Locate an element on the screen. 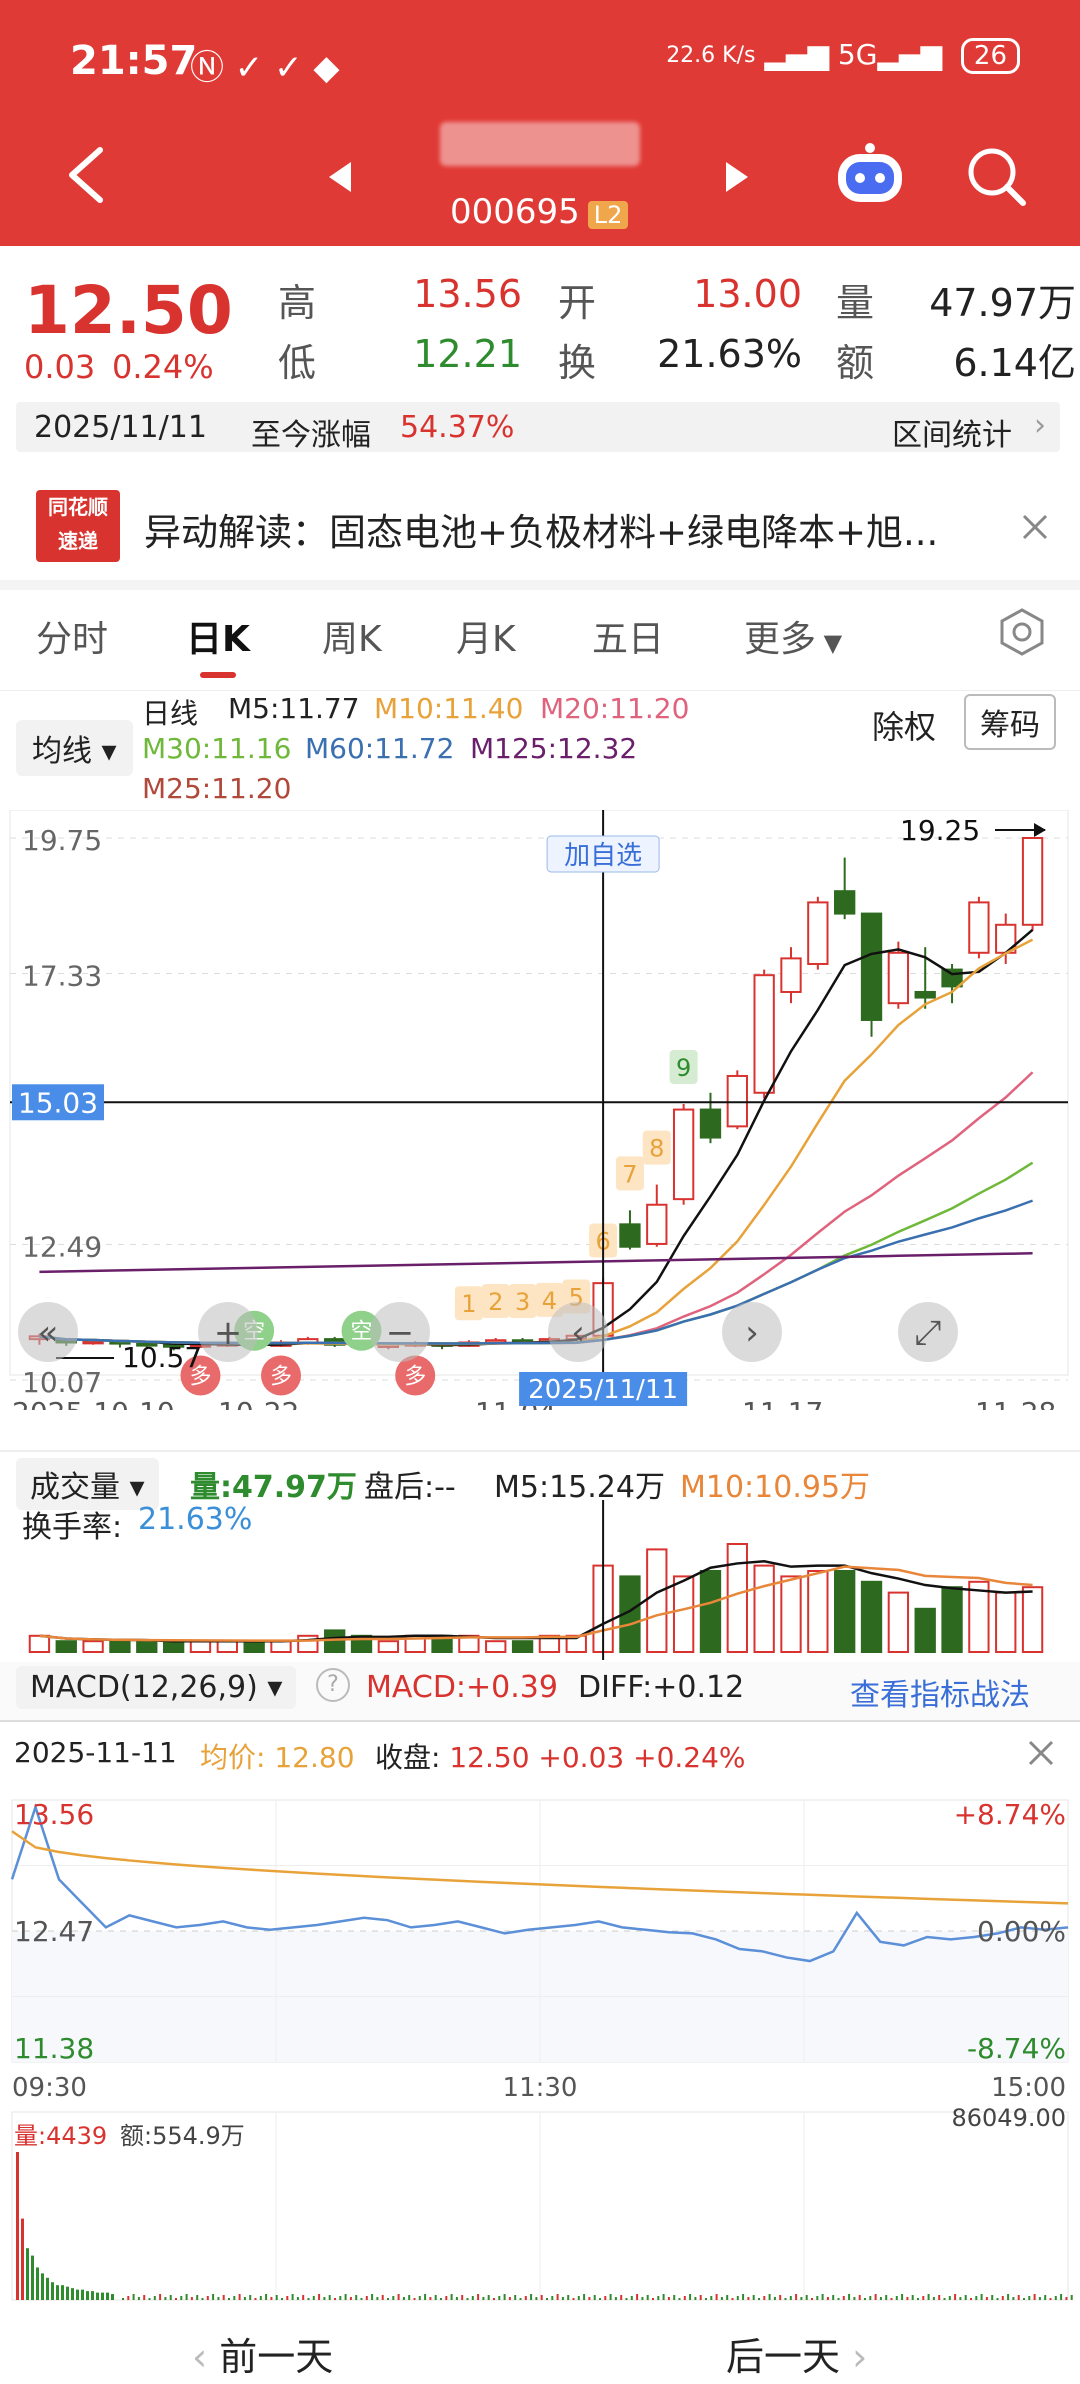  y-left-low: 11.38 is located at coordinates (54, 2048).